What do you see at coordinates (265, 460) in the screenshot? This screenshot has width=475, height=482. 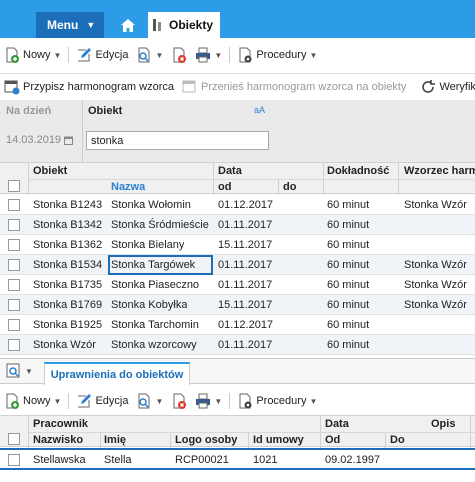 I see `cell-id-umowy: 1021` at bounding box center [265, 460].